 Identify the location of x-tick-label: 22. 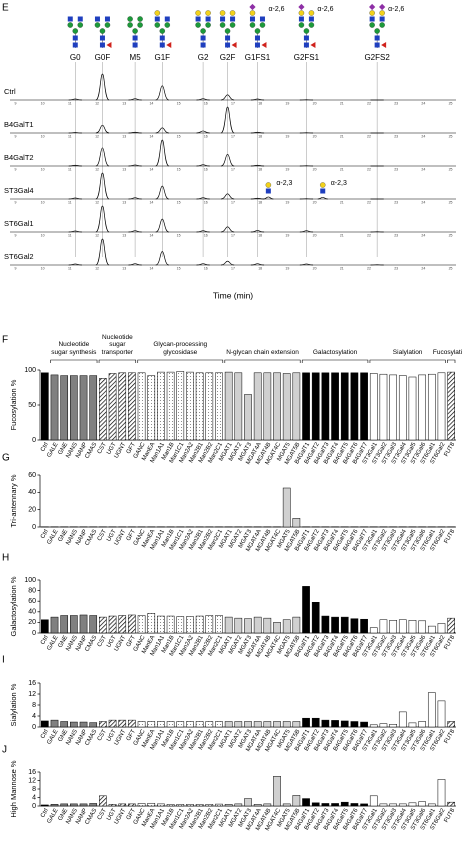
(369, 268).